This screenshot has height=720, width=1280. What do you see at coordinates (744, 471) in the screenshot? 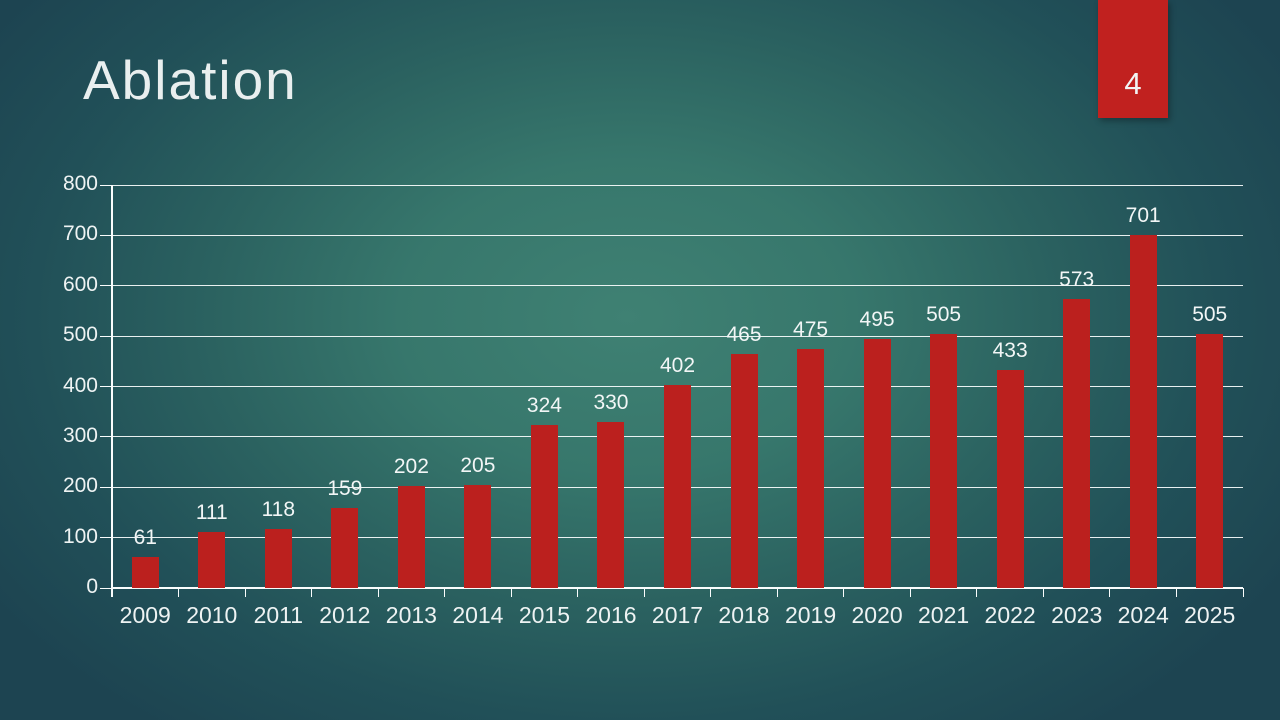
I see `bar-2018` at bounding box center [744, 471].